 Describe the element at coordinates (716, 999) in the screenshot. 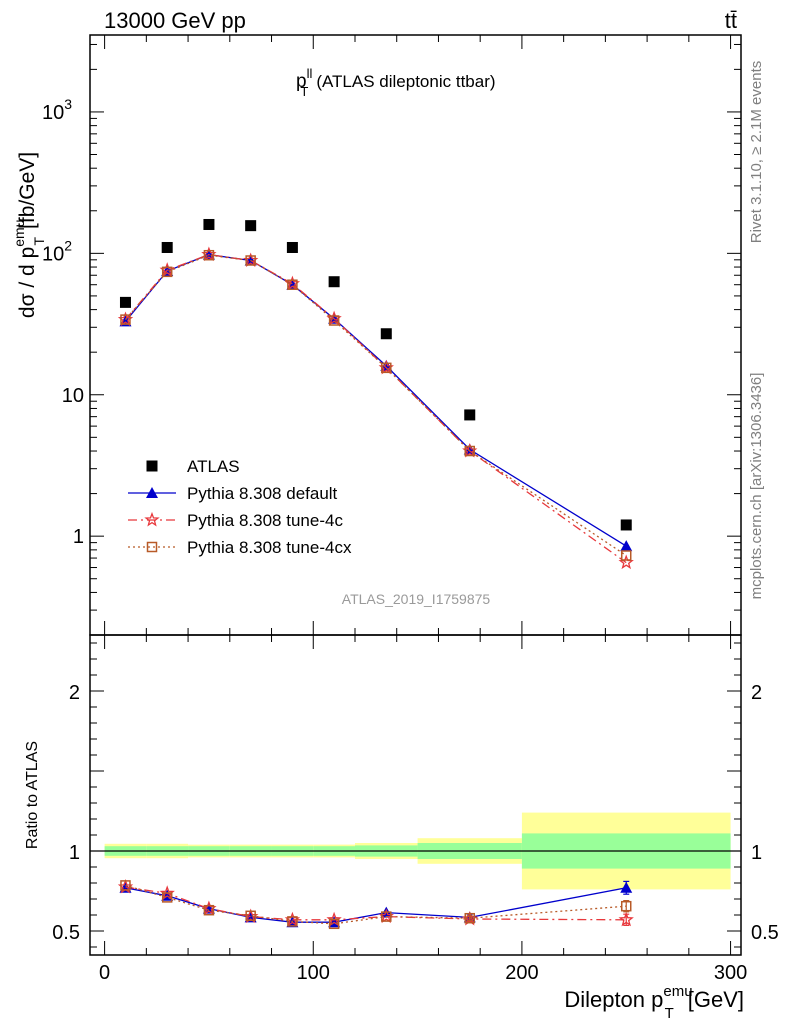

I see `x-axis-label-unit: [GeV]` at that location.